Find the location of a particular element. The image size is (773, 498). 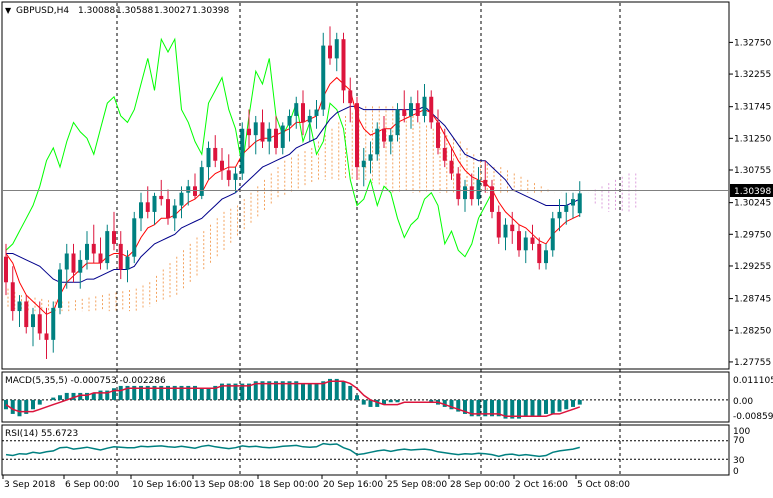

macd-signal-polyline is located at coordinates (293, 399).